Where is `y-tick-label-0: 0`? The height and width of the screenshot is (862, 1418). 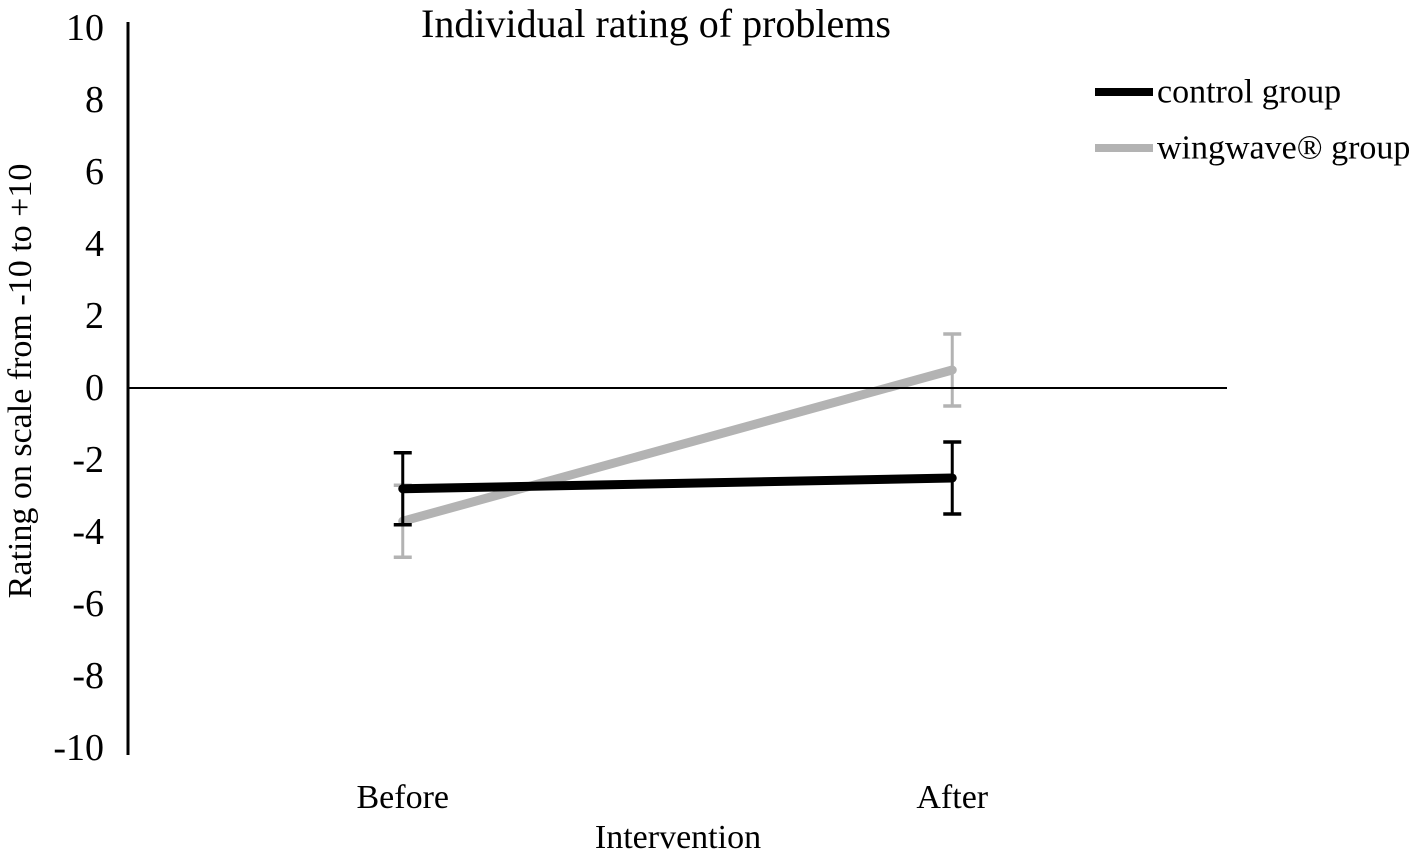
y-tick-label-0: 0 is located at coordinates (94, 388).